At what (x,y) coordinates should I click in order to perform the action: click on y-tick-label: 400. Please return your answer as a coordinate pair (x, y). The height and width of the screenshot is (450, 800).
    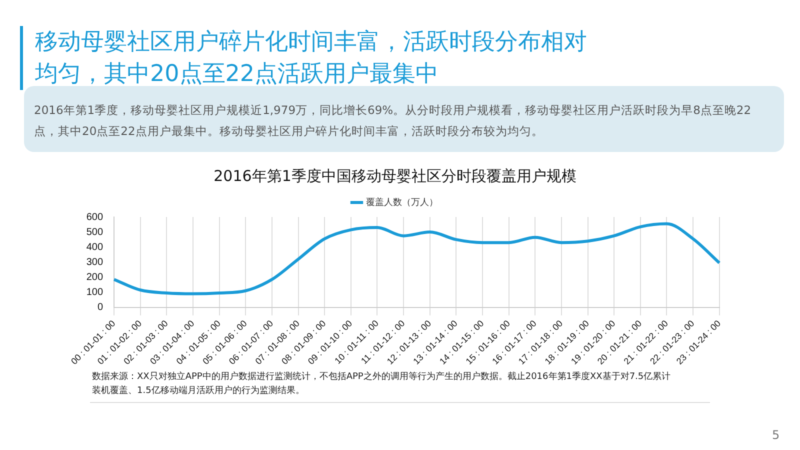
    Looking at the image, I should click on (95, 247).